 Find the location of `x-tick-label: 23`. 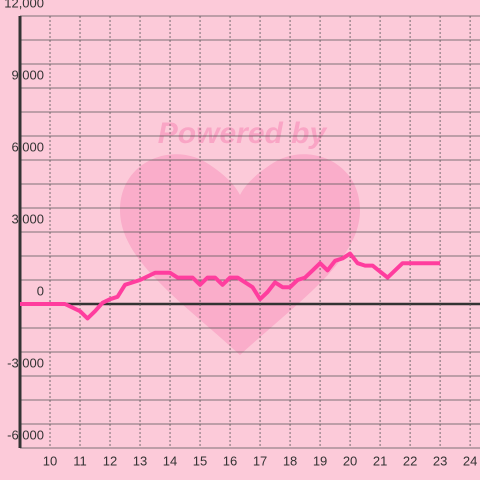

x-tick-label: 23 is located at coordinates (440, 460).